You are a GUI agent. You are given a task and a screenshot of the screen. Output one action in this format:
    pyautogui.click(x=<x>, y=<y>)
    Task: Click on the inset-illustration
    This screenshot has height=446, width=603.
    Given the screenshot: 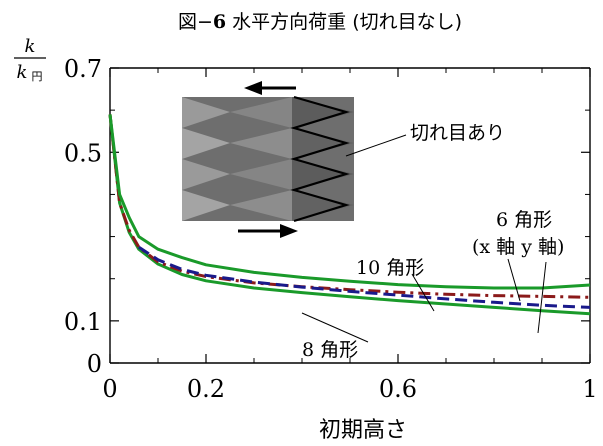 What is the action you would take?
    pyautogui.click(x=268, y=159)
    